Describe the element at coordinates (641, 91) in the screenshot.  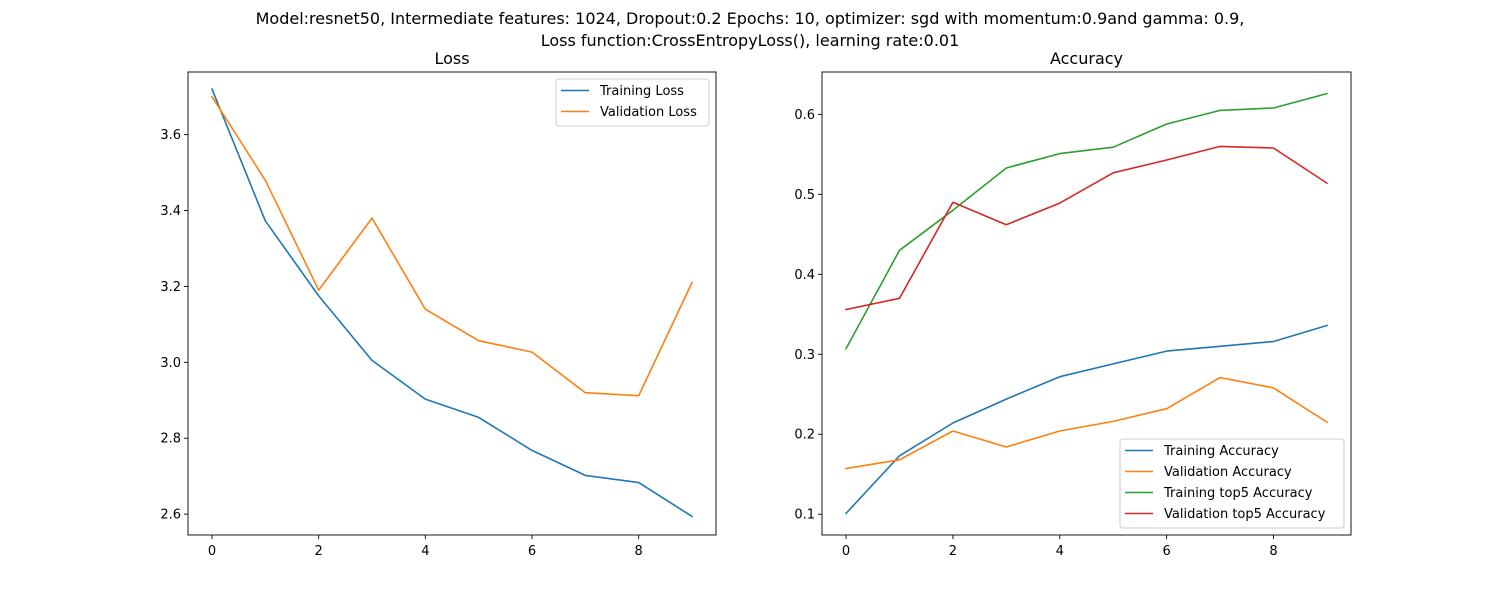
I see `legend-label: Training Loss` at that location.